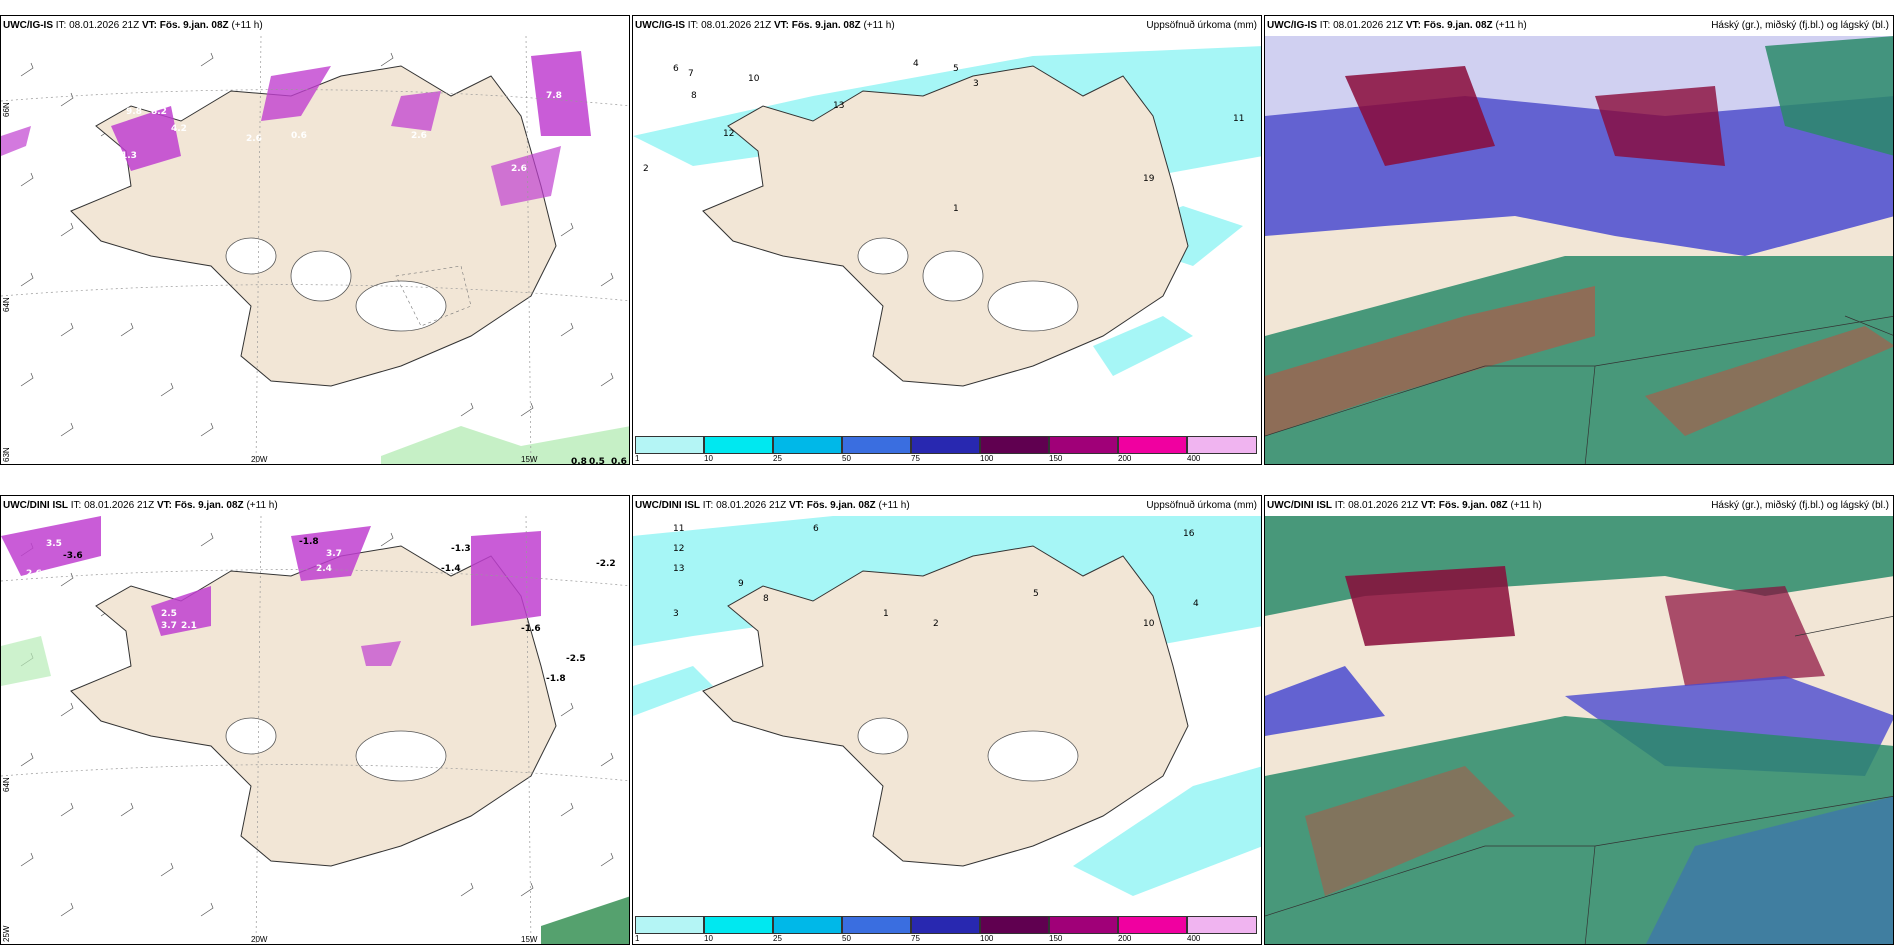  I want to click on precip-label: 2.5, so click(169, 614).